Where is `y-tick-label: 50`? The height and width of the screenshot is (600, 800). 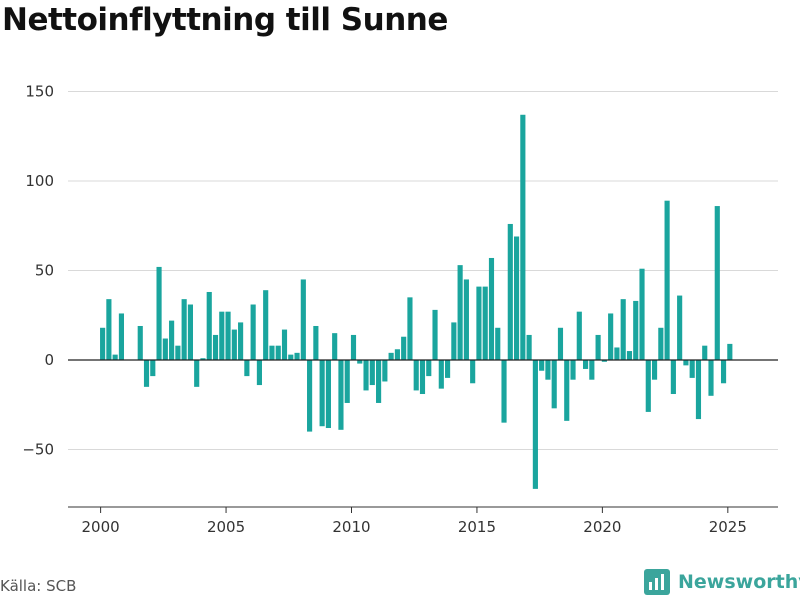
y-tick-label: 50 is located at coordinates (44, 271).